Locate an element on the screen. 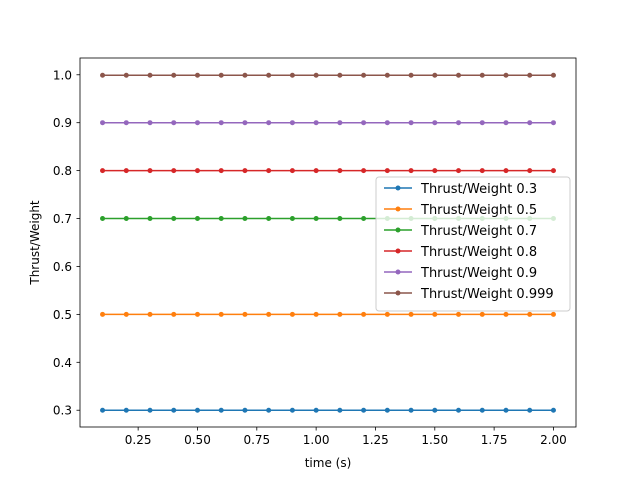 The height and width of the screenshot is (480, 640). y-tick-label: 0.6 is located at coordinates (62, 267).